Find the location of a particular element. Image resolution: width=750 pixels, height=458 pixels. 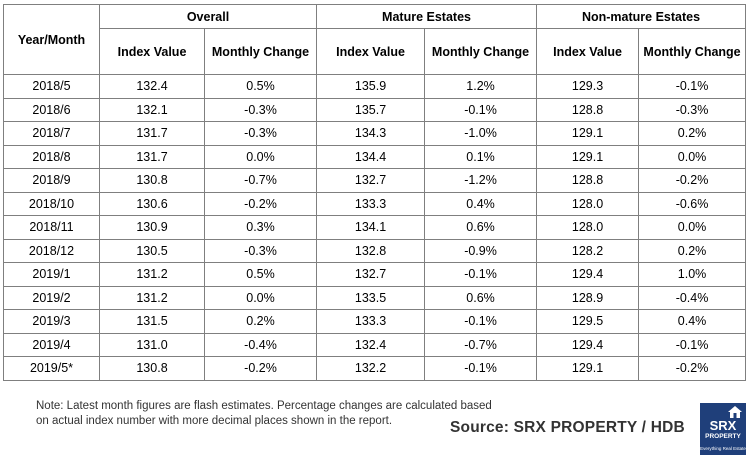

cell-overall-index: 130.6 is located at coordinates (152, 203).